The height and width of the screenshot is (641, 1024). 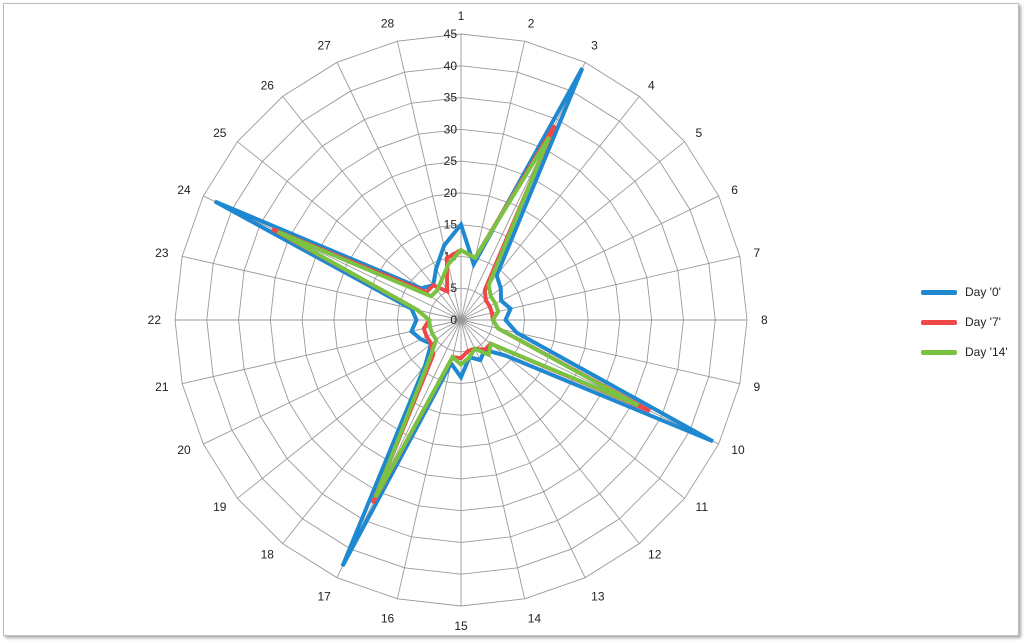 What do you see at coordinates (451, 193) in the screenshot?
I see `radial-tick-label: 20` at bounding box center [451, 193].